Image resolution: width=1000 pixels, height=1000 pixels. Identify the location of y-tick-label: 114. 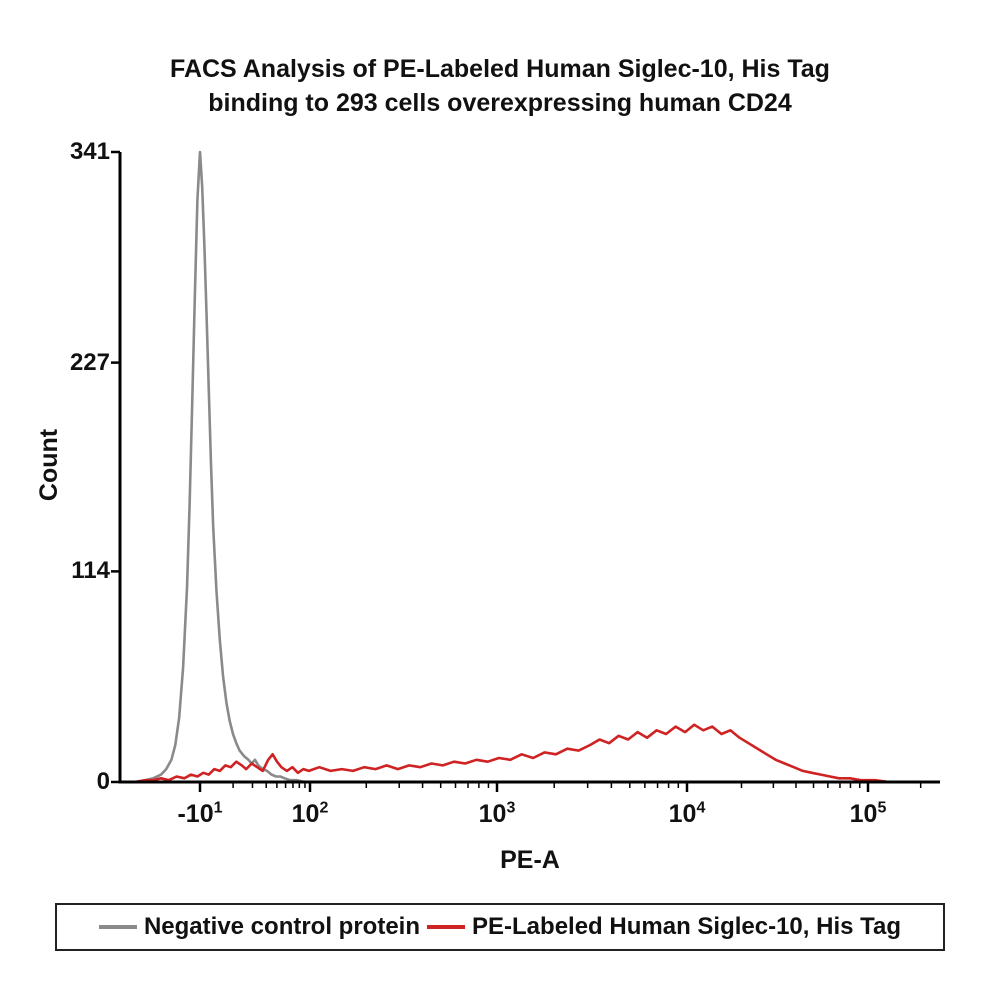
(90, 571).